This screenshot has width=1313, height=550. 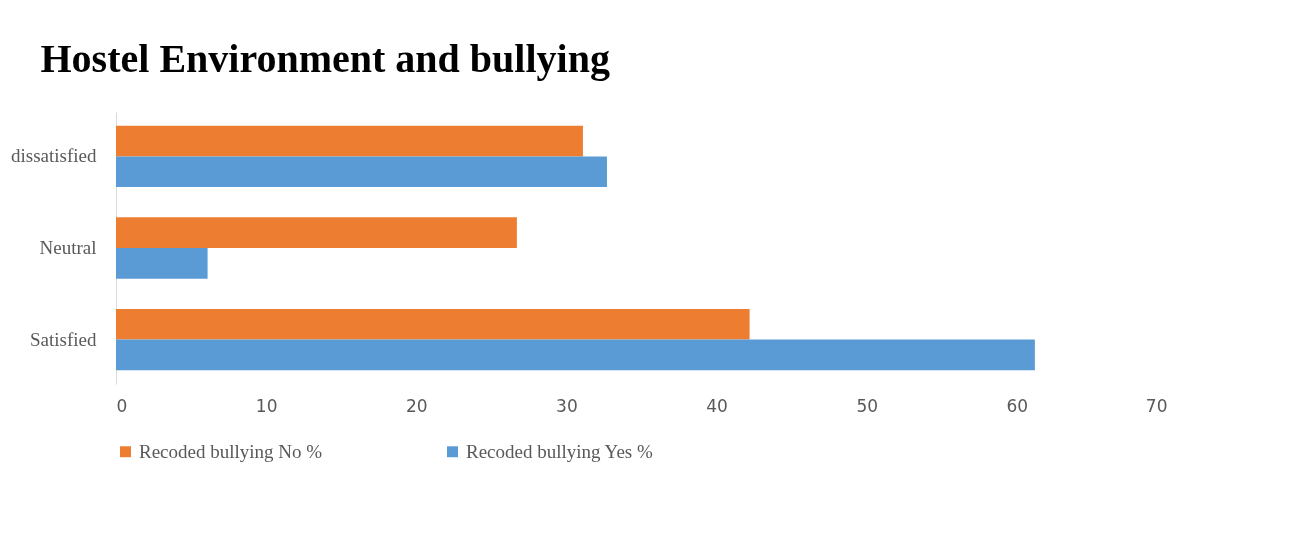 What do you see at coordinates (1156, 405) in the screenshot?
I see `x-tick-label: 70` at bounding box center [1156, 405].